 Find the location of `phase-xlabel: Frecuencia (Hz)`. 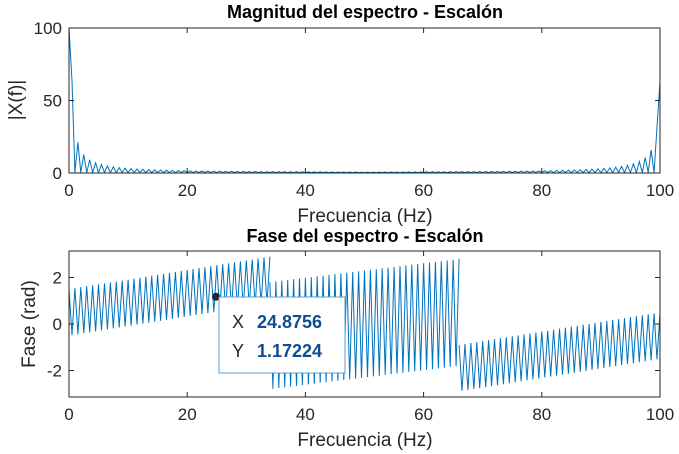

phase-xlabel: Frecuencia (Hz) is located at coordinates (364, 440).